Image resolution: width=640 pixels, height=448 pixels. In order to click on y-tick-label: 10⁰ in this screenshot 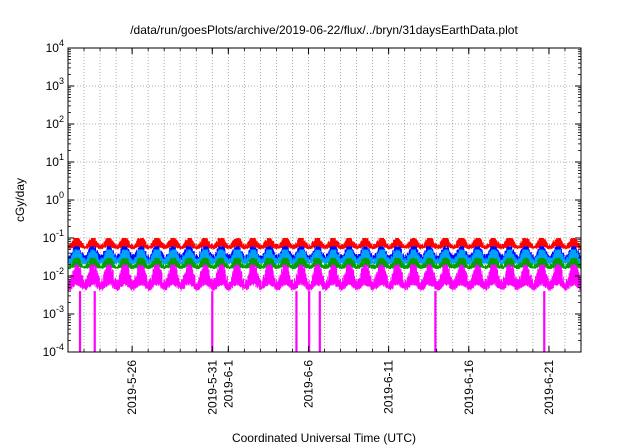, I will do `click(55, 198)`.